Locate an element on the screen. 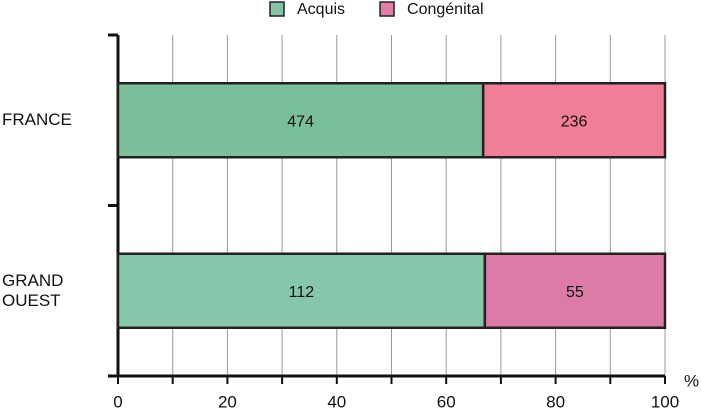 The width and height of the screenshot is (701, 416). y-tick-label: GRAND OUEST is located at coordinates (33, 290).